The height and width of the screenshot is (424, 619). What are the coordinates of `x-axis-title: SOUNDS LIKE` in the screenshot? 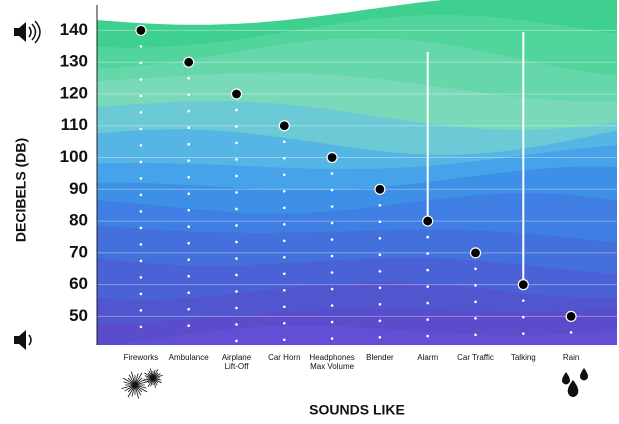 It's located at (357, 410).